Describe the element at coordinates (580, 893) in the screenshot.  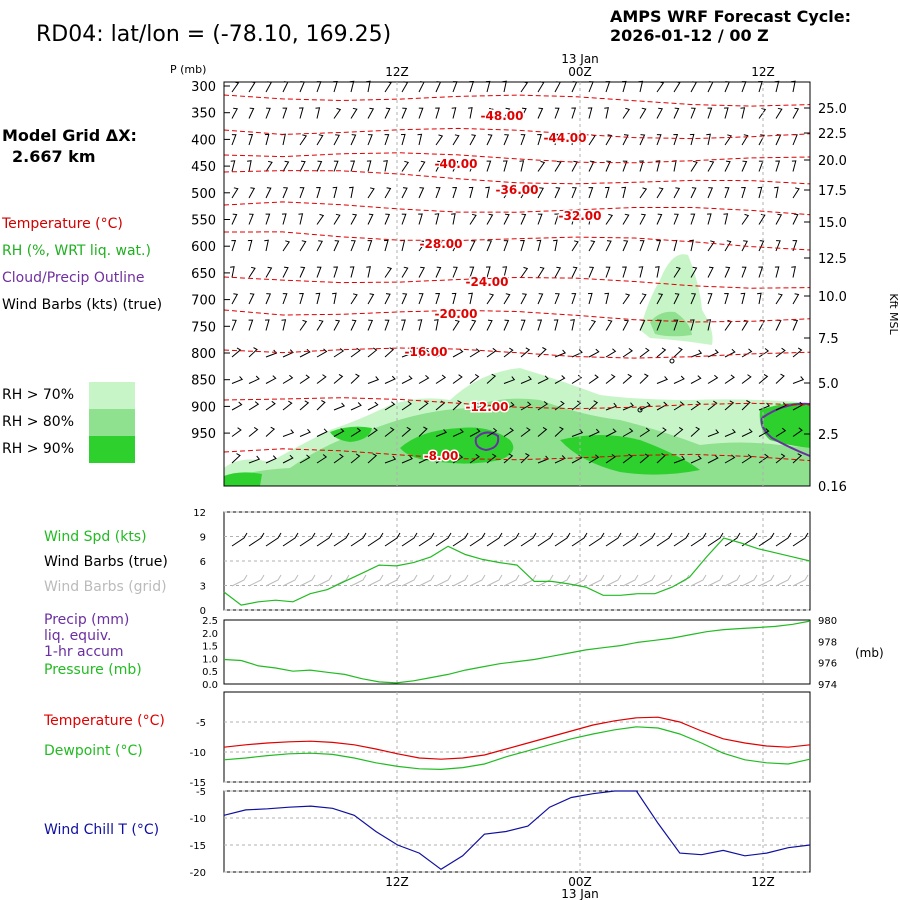
I see `time-bottom-date: 13 Jan` at that location.